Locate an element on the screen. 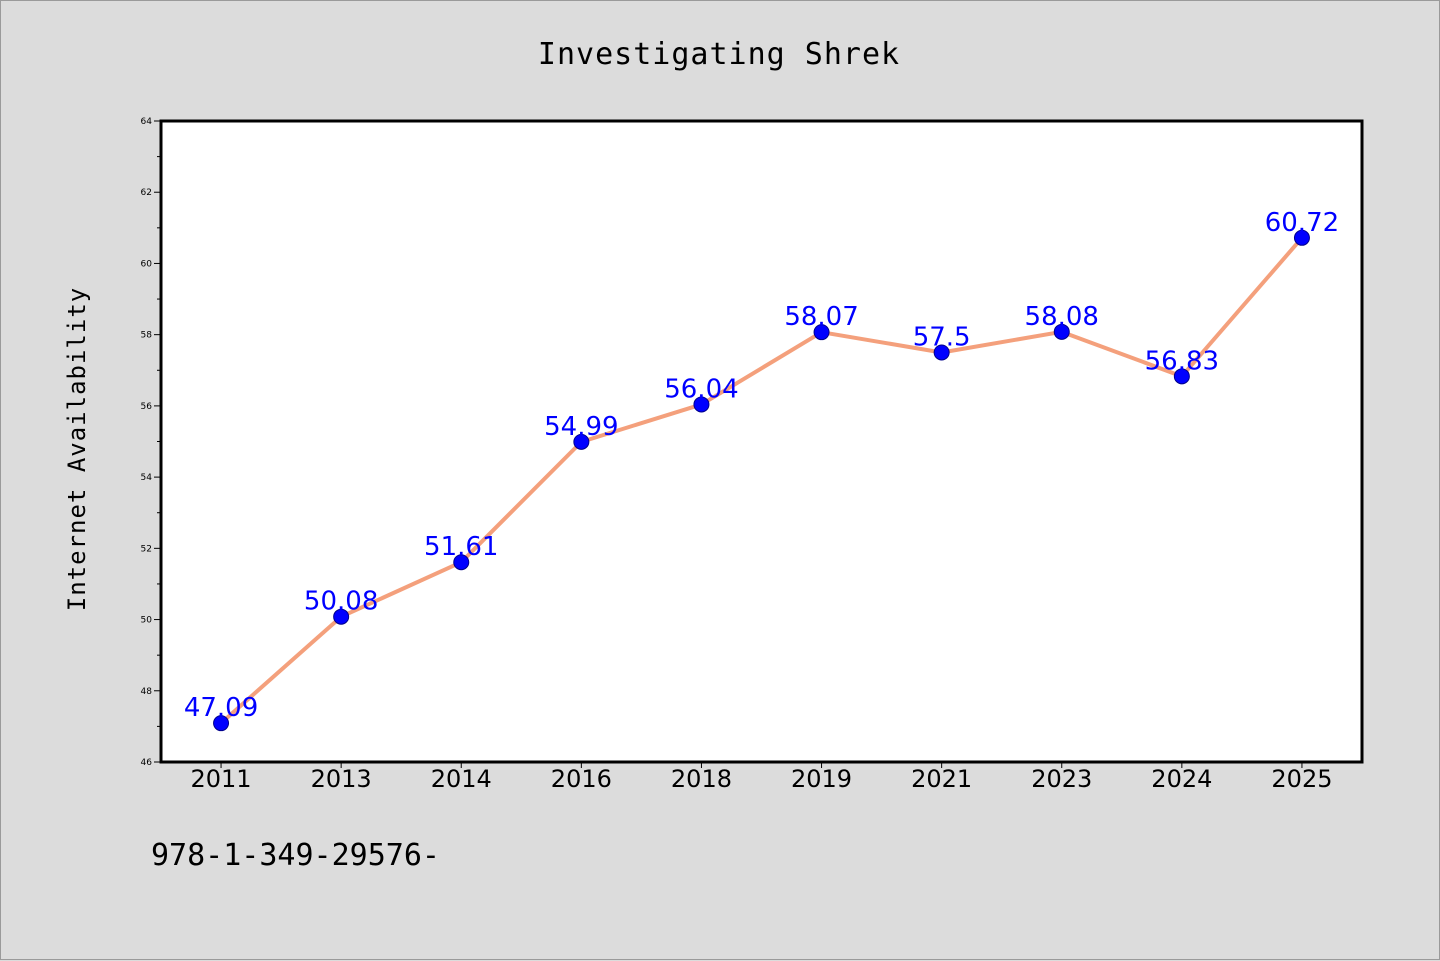 This screenshot has width=1440, height=961. x-tick-label: 2016 is located at coordinates (581, 779).